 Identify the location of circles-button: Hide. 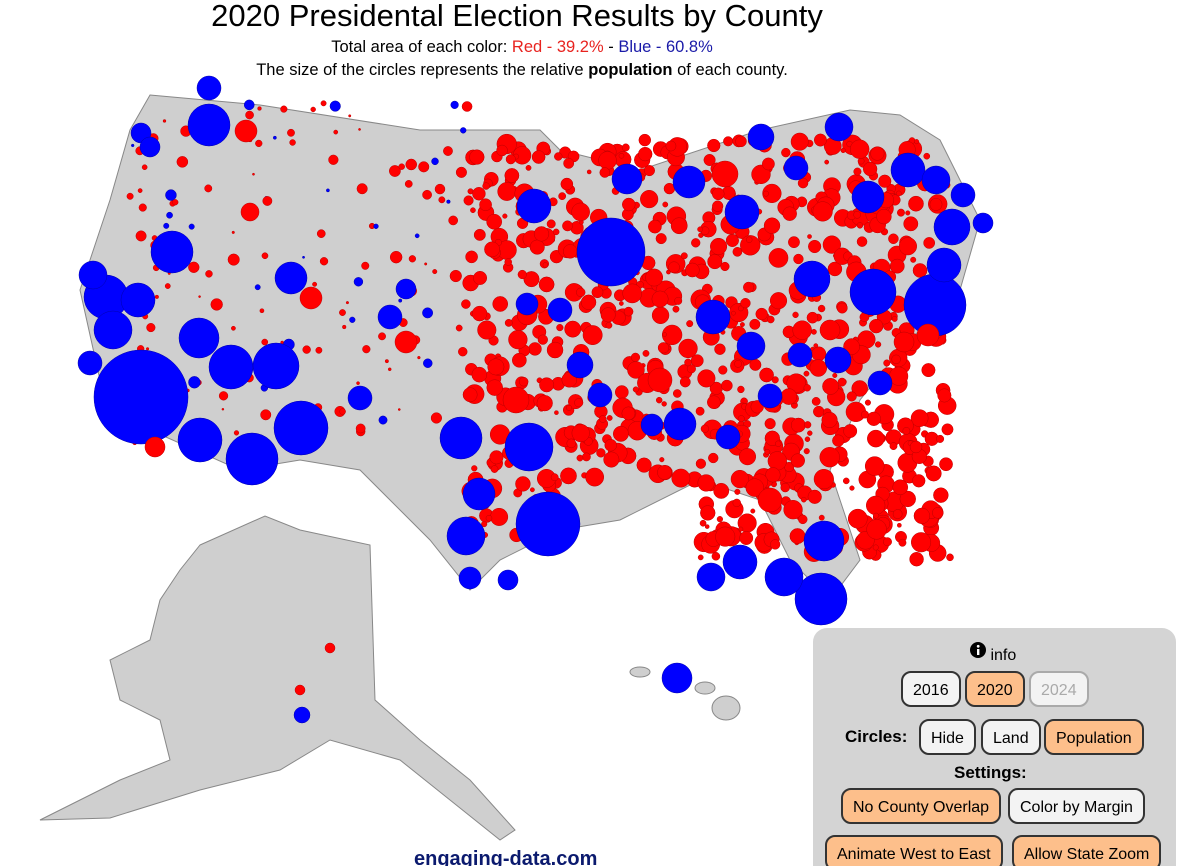
(947, 737).